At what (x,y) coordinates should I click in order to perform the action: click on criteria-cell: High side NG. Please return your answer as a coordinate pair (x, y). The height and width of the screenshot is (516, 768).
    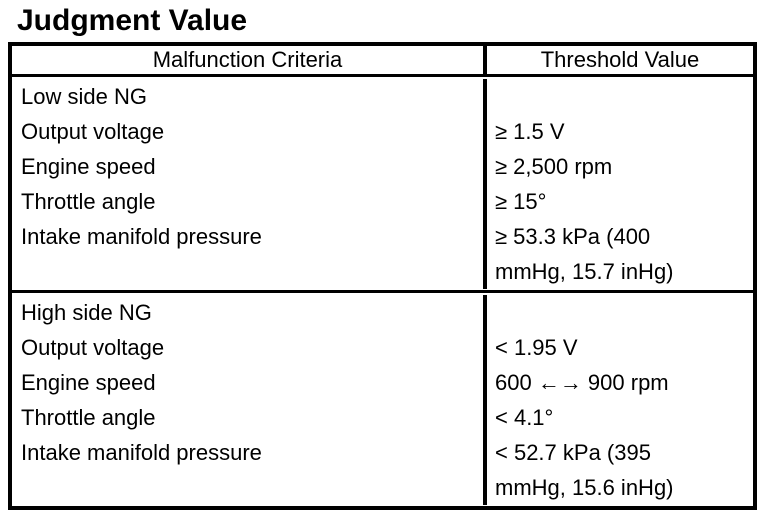
    Looking at the image, I should click on (86, 312).